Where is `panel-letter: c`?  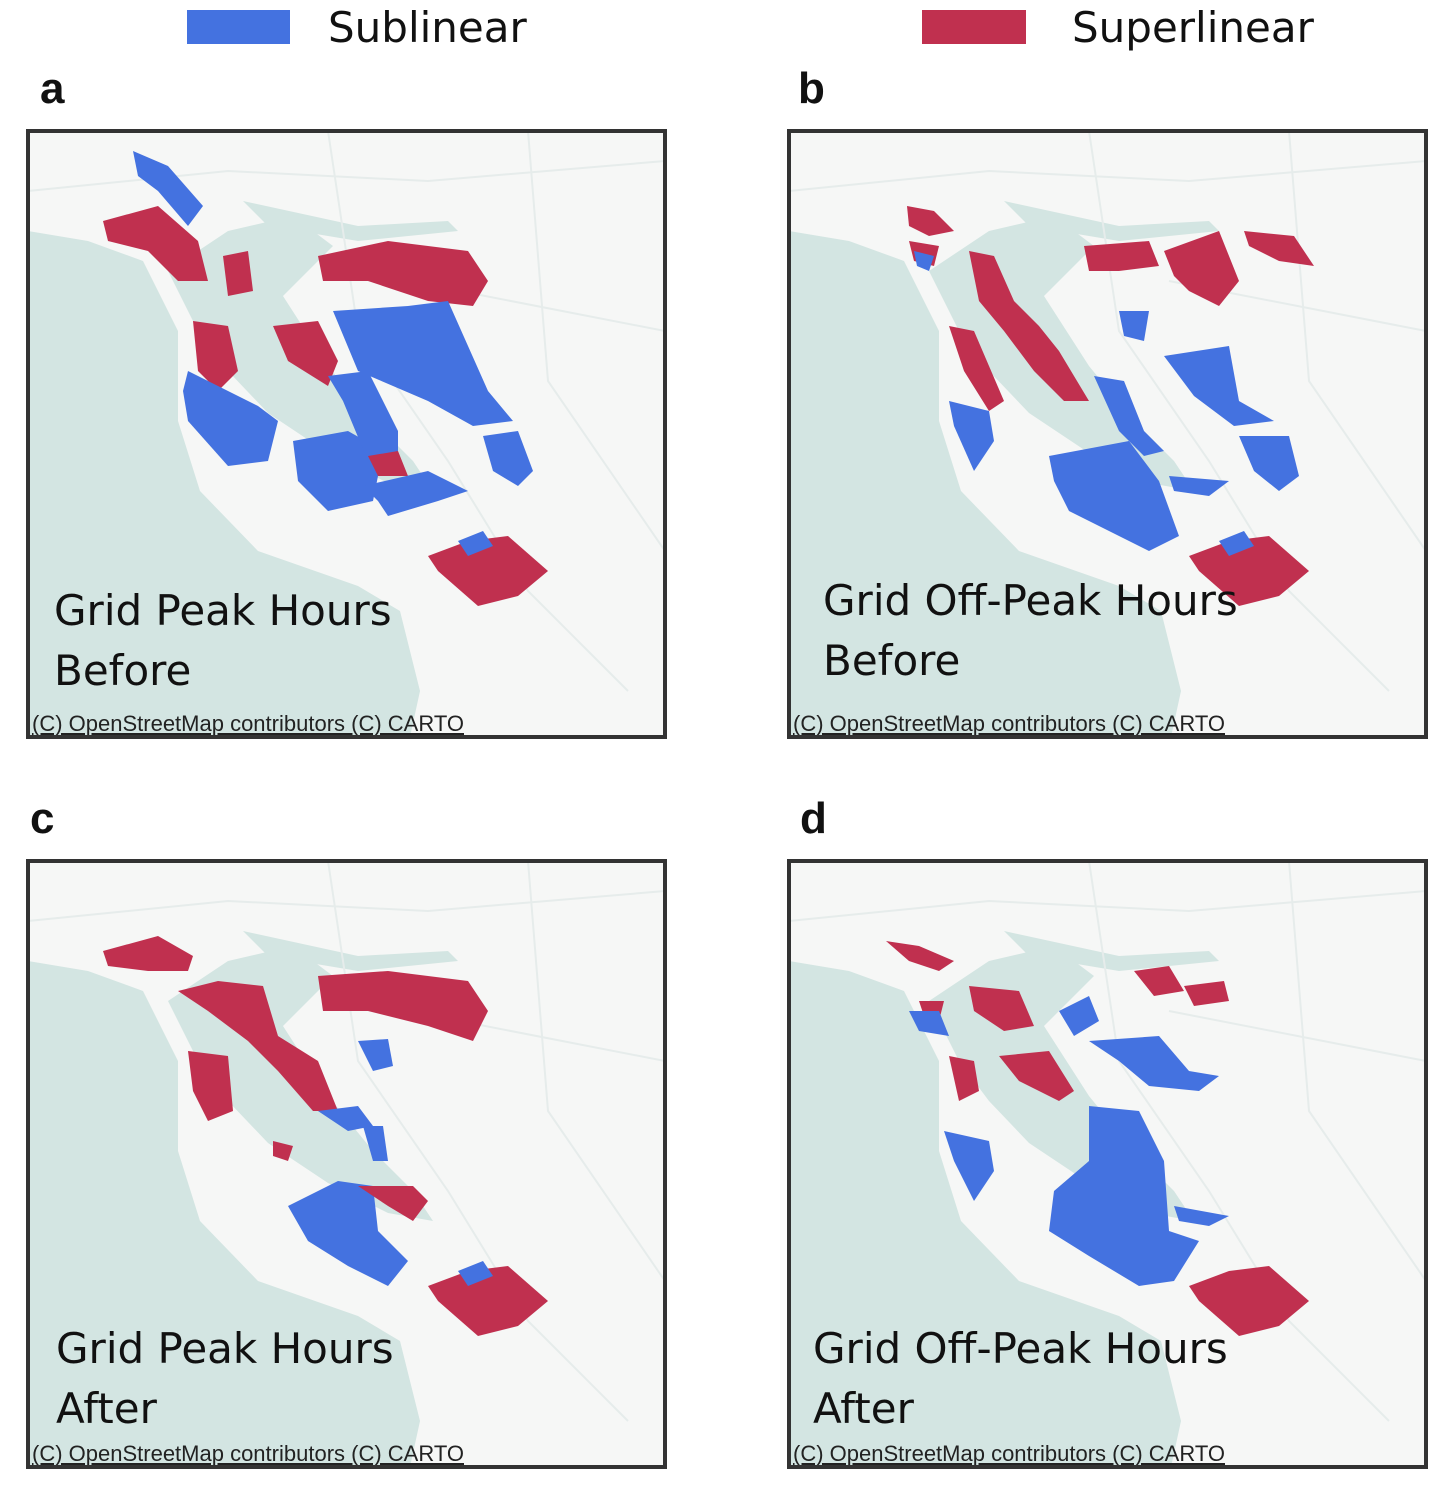
panel-letter: c is located at coordinates (42, 818).